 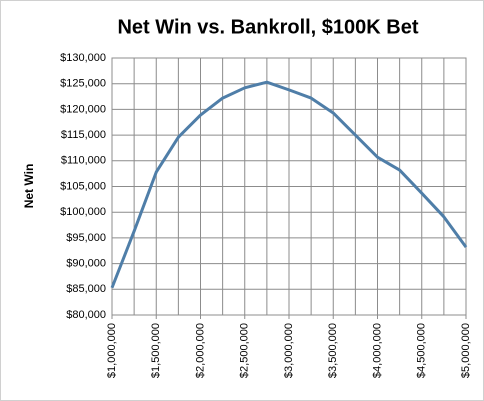 What do you see at coordinates (86, 238) in the screenshot?
I see `y-tick-label: $95,000` at bounding box center [86, 238].